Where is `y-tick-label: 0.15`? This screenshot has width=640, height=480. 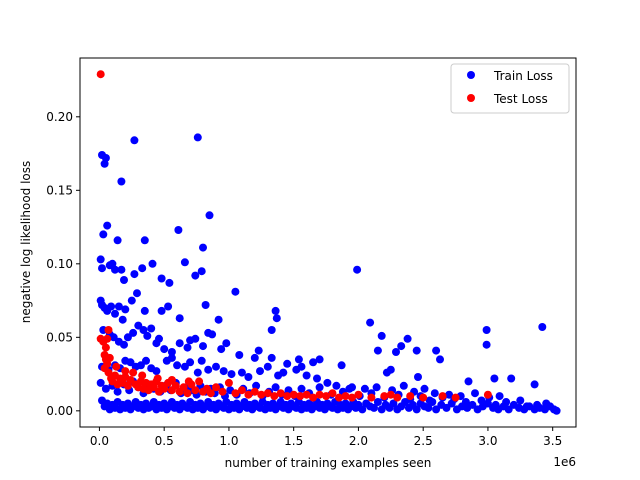 y-tick-label: 0.15 is located at coordinates (59, 190).